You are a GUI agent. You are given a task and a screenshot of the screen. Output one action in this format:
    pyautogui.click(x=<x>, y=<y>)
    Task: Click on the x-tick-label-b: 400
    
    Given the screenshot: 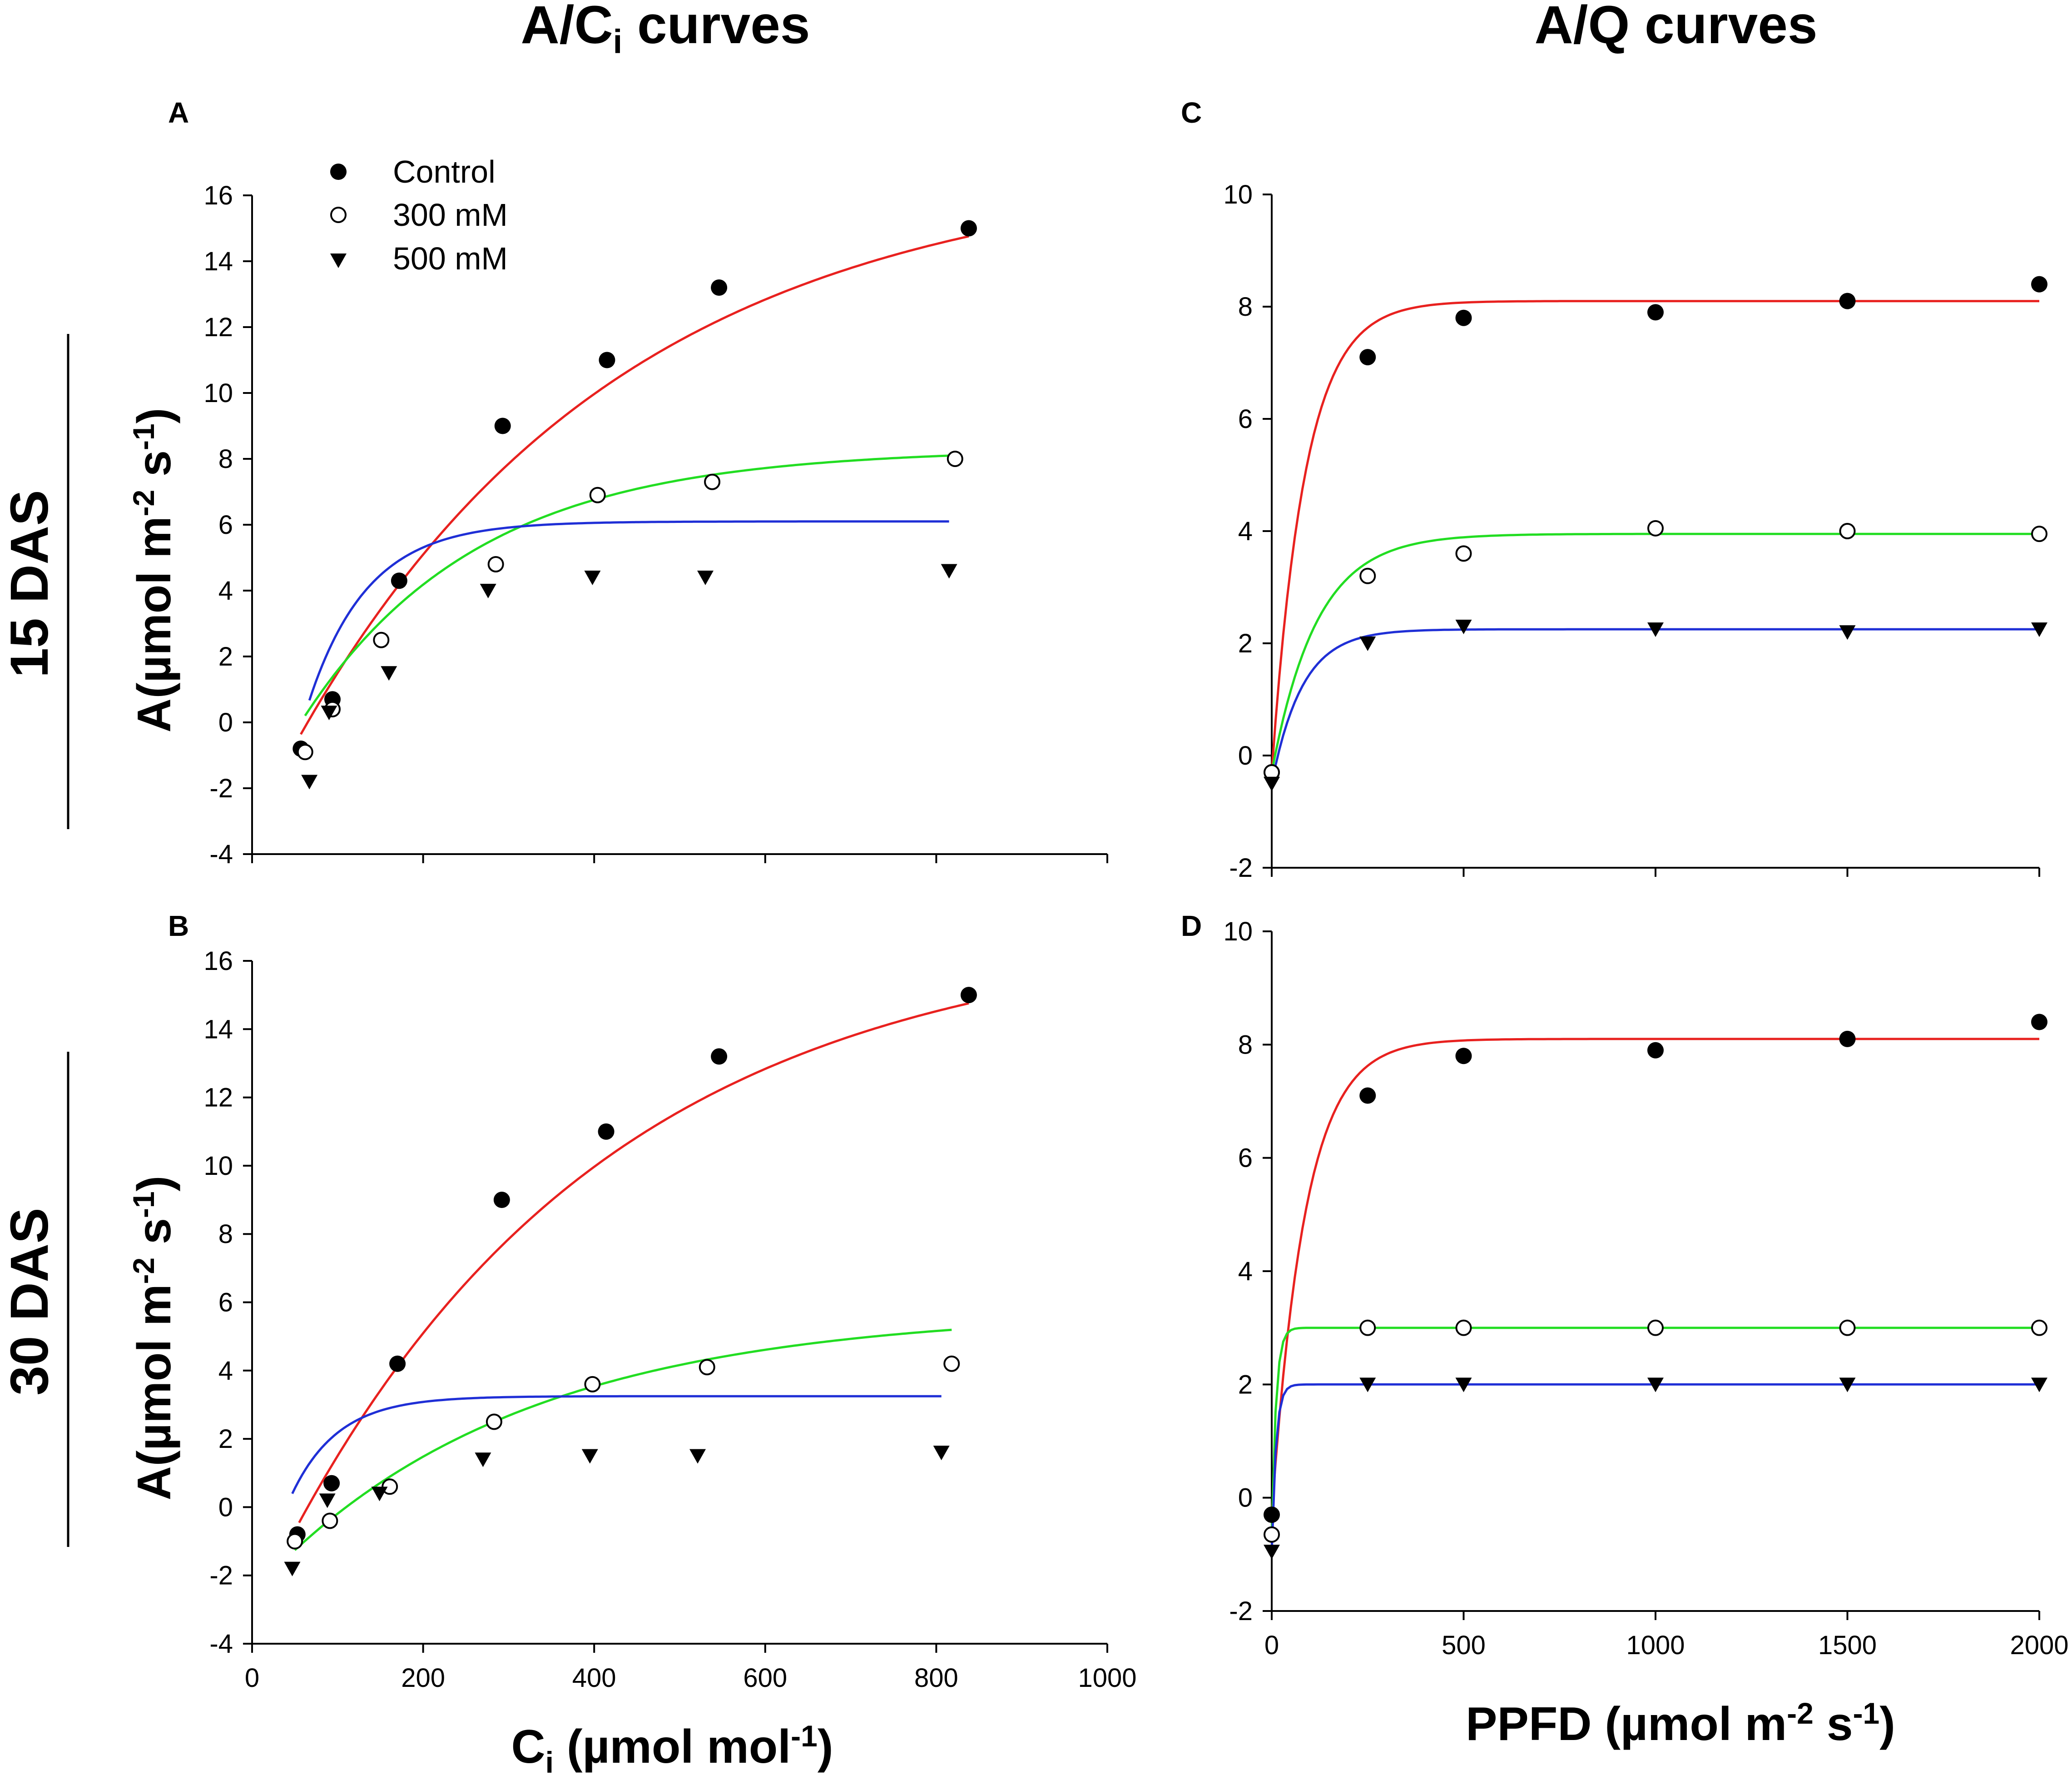 What is the action you would take?
    pyautogui.click(x=594, y=1678)
    